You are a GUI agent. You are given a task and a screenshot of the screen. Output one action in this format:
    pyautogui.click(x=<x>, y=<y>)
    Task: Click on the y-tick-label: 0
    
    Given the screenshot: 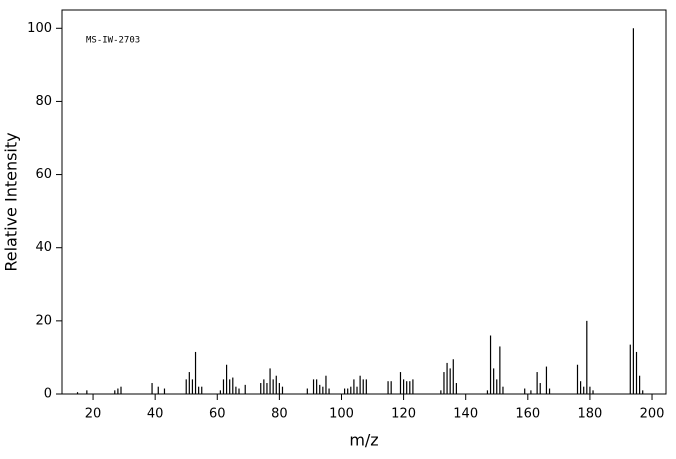 What is the action you would take?
    pyautogui.click(x=48, y=394)
    